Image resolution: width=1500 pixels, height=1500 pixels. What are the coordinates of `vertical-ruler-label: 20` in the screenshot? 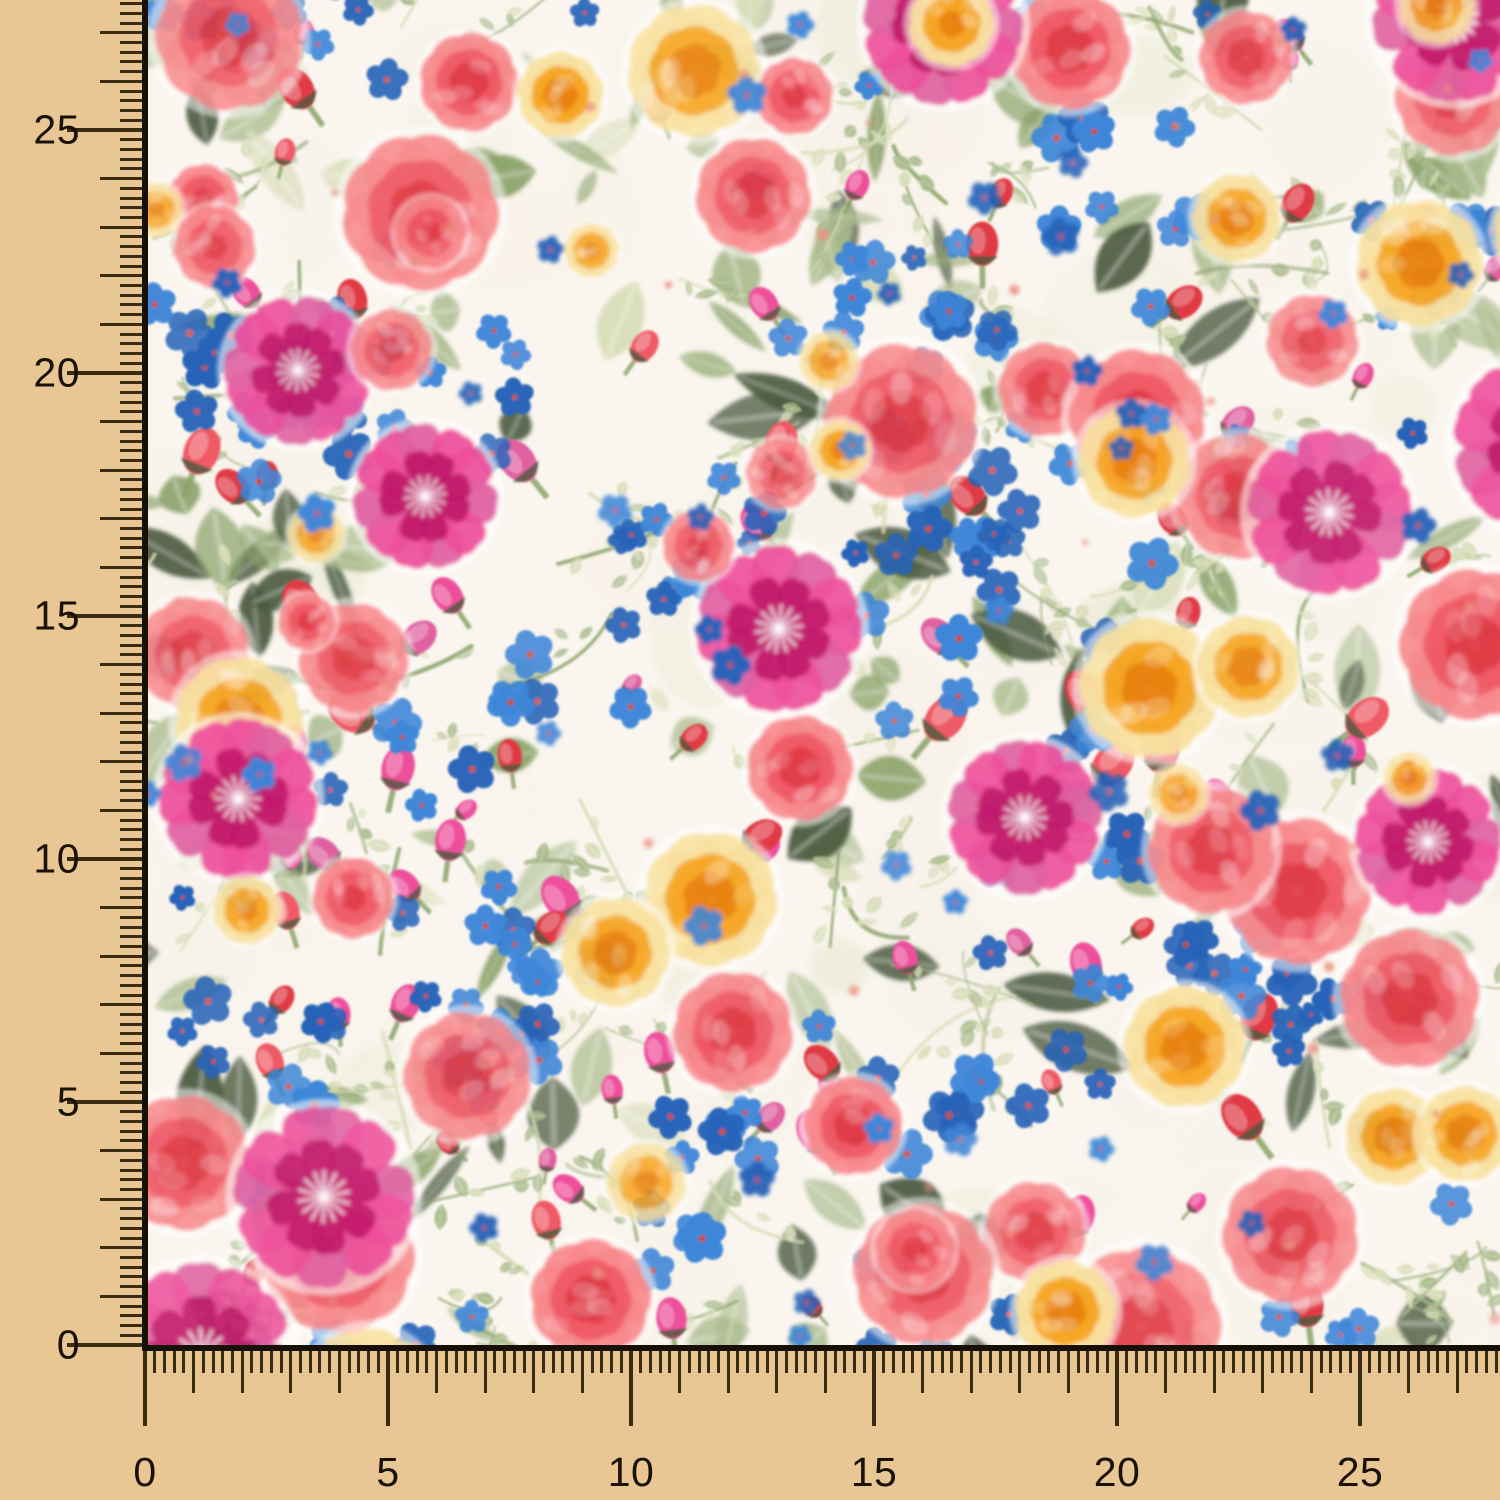 It's located at (56, 372).